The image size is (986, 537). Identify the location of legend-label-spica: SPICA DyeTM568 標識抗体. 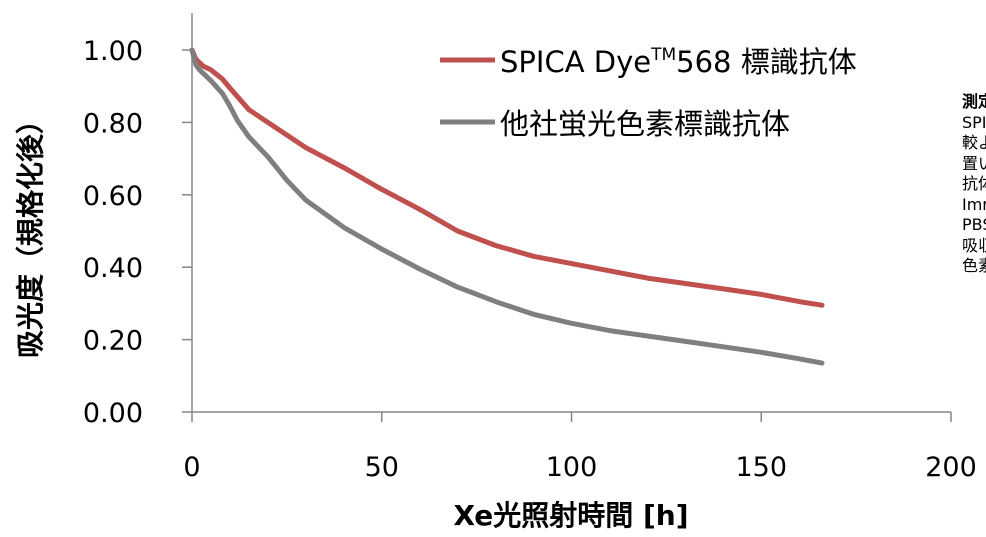
(678, 62).